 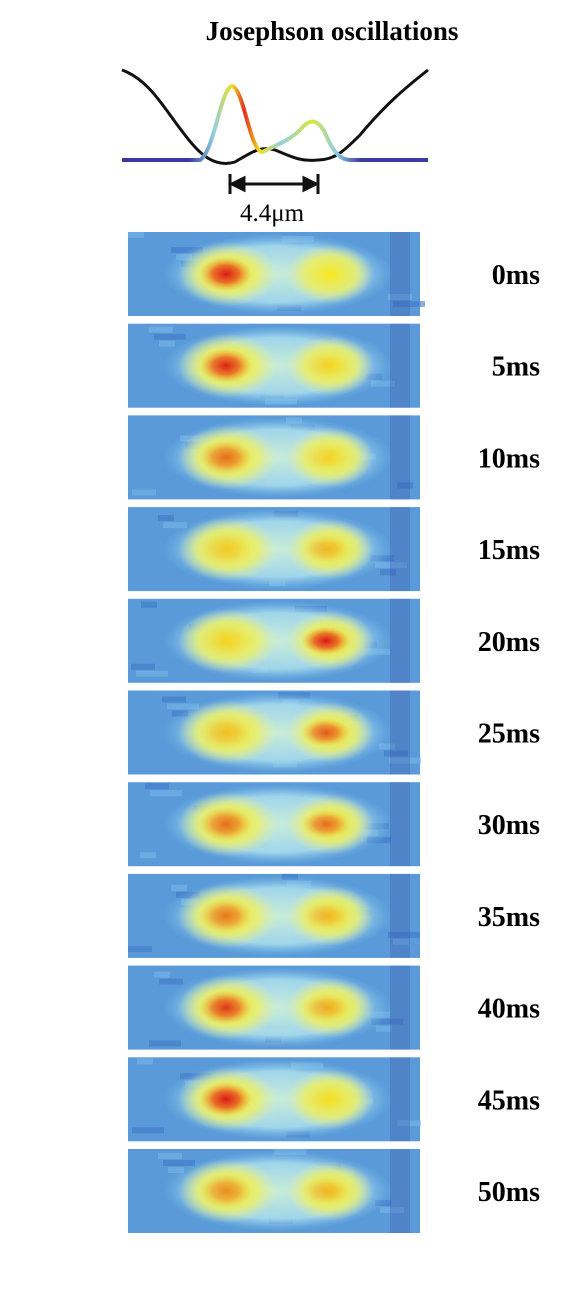 I want to click on frame: 0ms, so click(x=334, y=274).